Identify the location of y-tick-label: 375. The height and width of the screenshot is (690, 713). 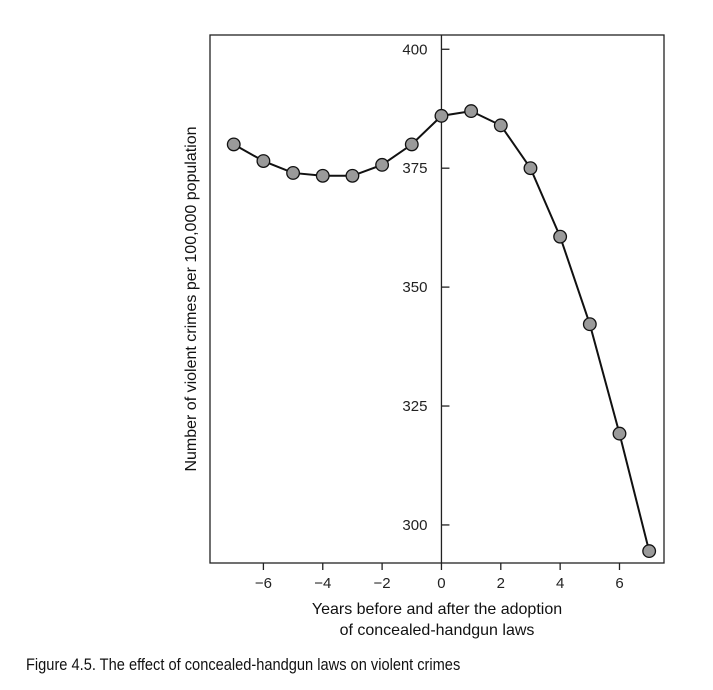
(414, 168).